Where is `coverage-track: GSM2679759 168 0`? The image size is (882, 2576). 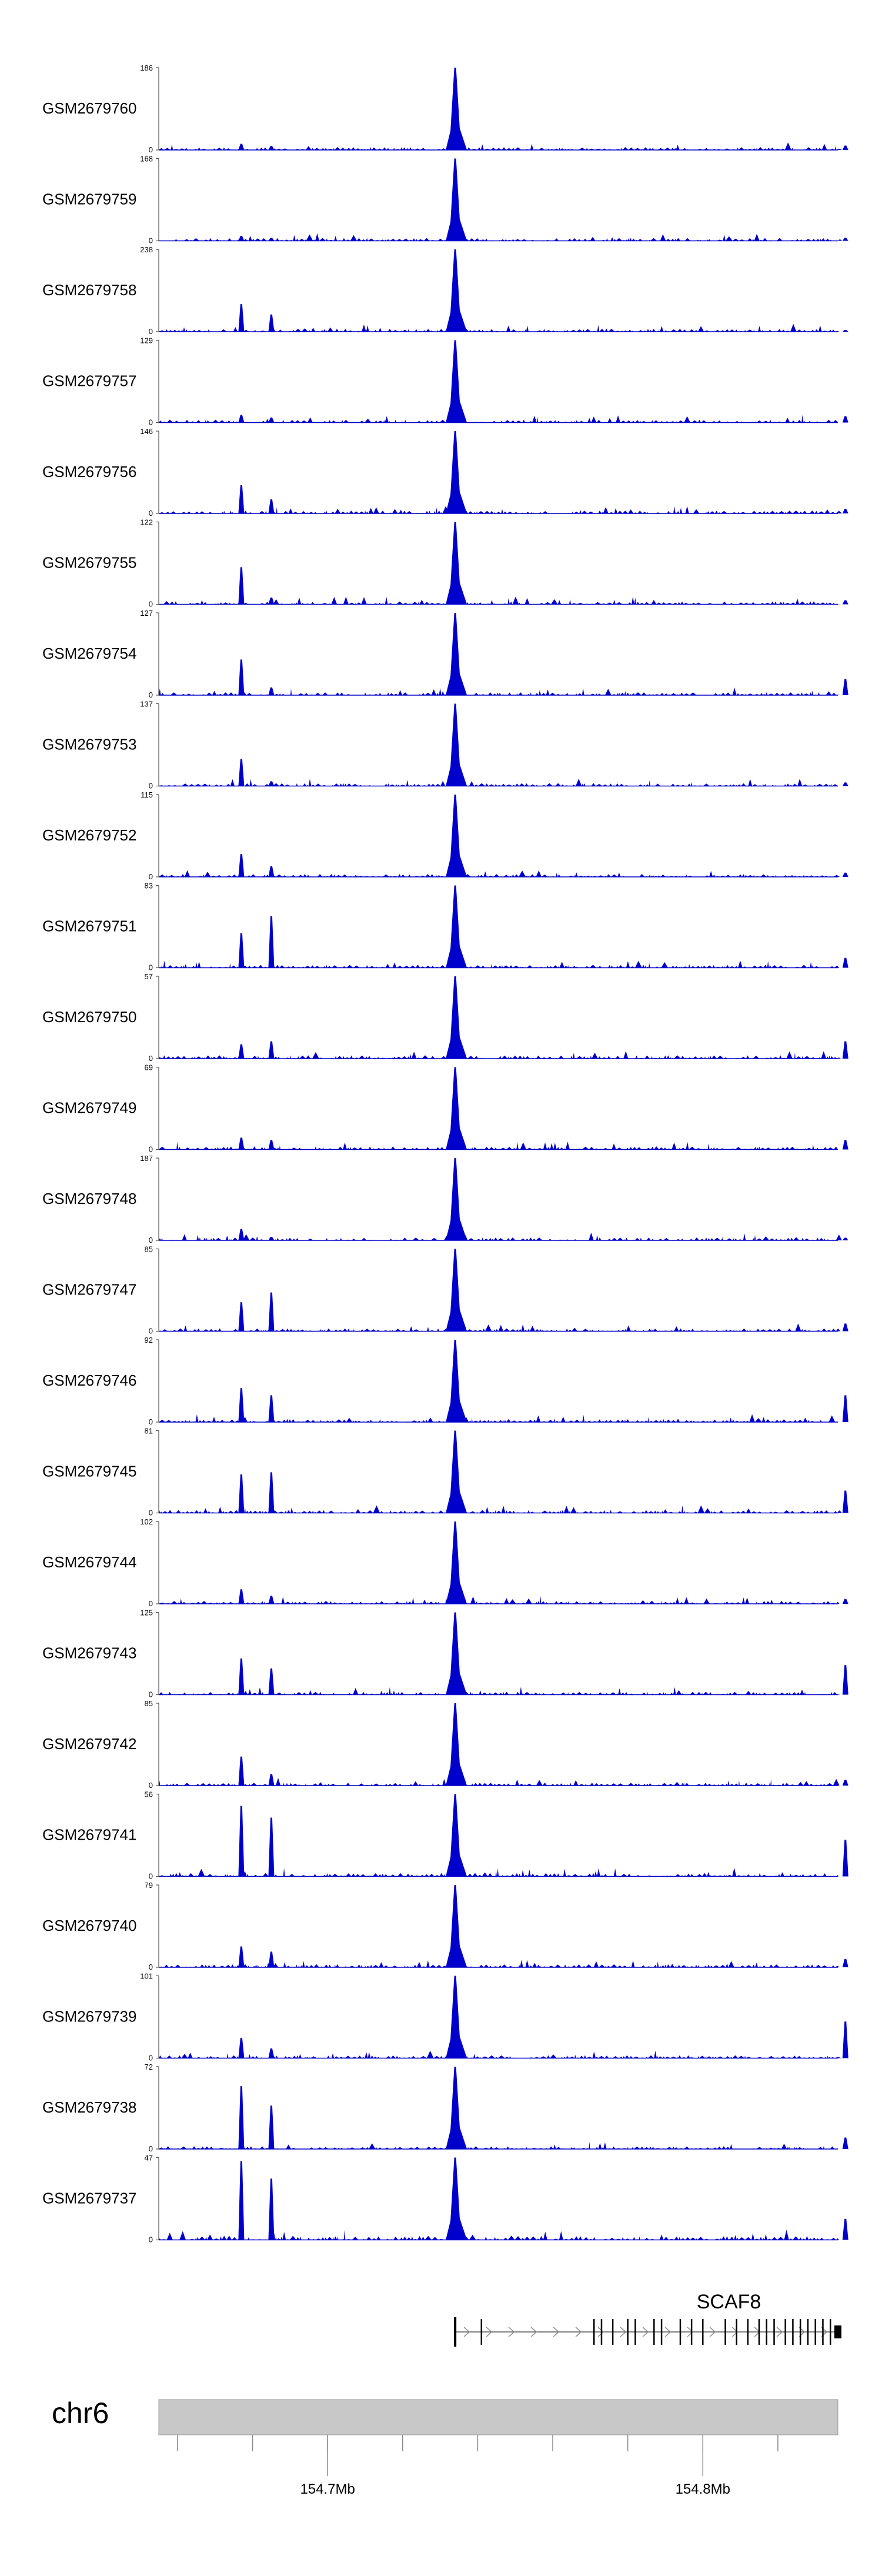
coverage-track: GSM2679759 168 0 is located at coordinates (445, 200).